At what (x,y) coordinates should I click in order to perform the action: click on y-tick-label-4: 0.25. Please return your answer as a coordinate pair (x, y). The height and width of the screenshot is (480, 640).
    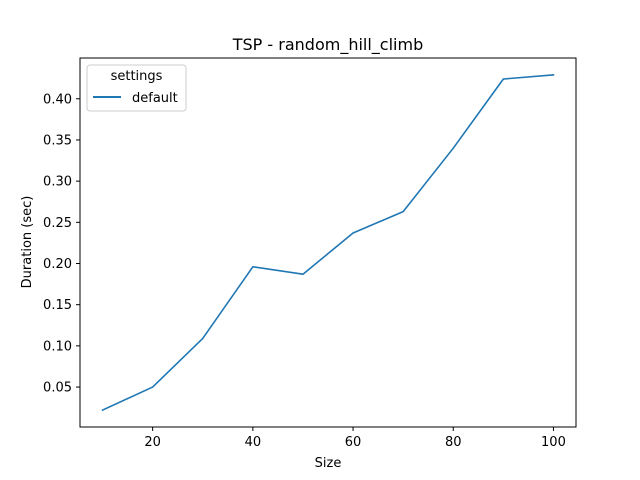
    Looking at the image, I should click on (57, 223).